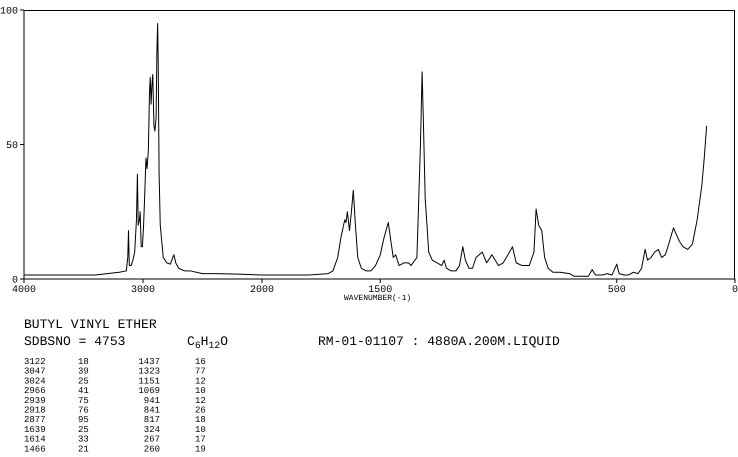  Describe the element at coordinates (378, 298) in the screenshot. I see `x-axis-title: WAVENUMBER(-1)` at that location.